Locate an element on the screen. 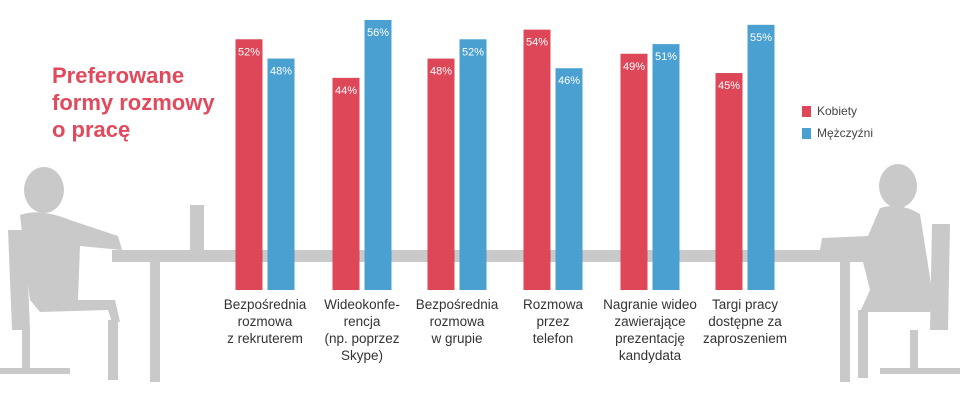  person-left-legs is located at coordinates (75, 311).